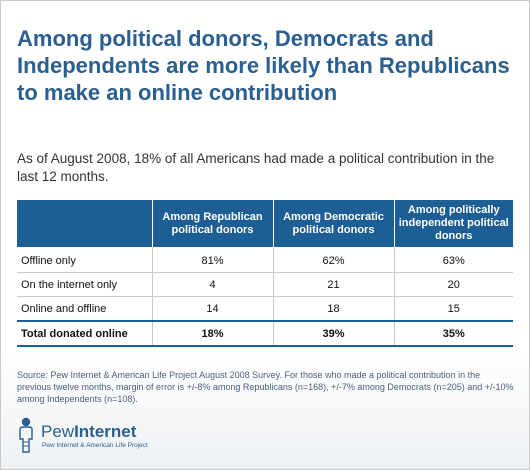 The width and height of the screenshot is (530, 470). What do you see at coordinates (85, 223) in the screenshot?
I see `header-cell-corner` at bounding box center [85, 223].